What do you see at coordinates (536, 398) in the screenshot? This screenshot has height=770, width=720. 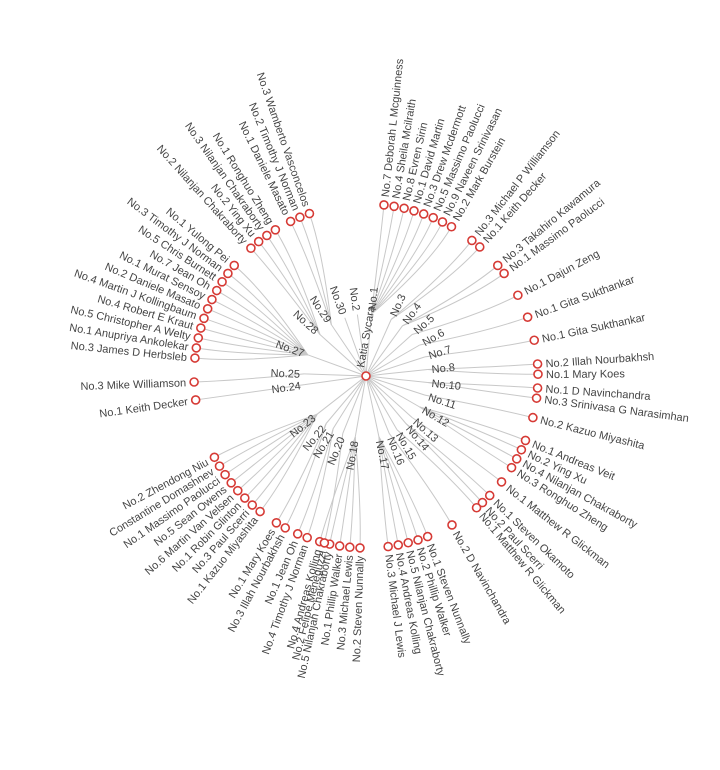 I see `leaf-node-no-3-srinivasa-g-narasimhan` at bounding box center [536, 398].